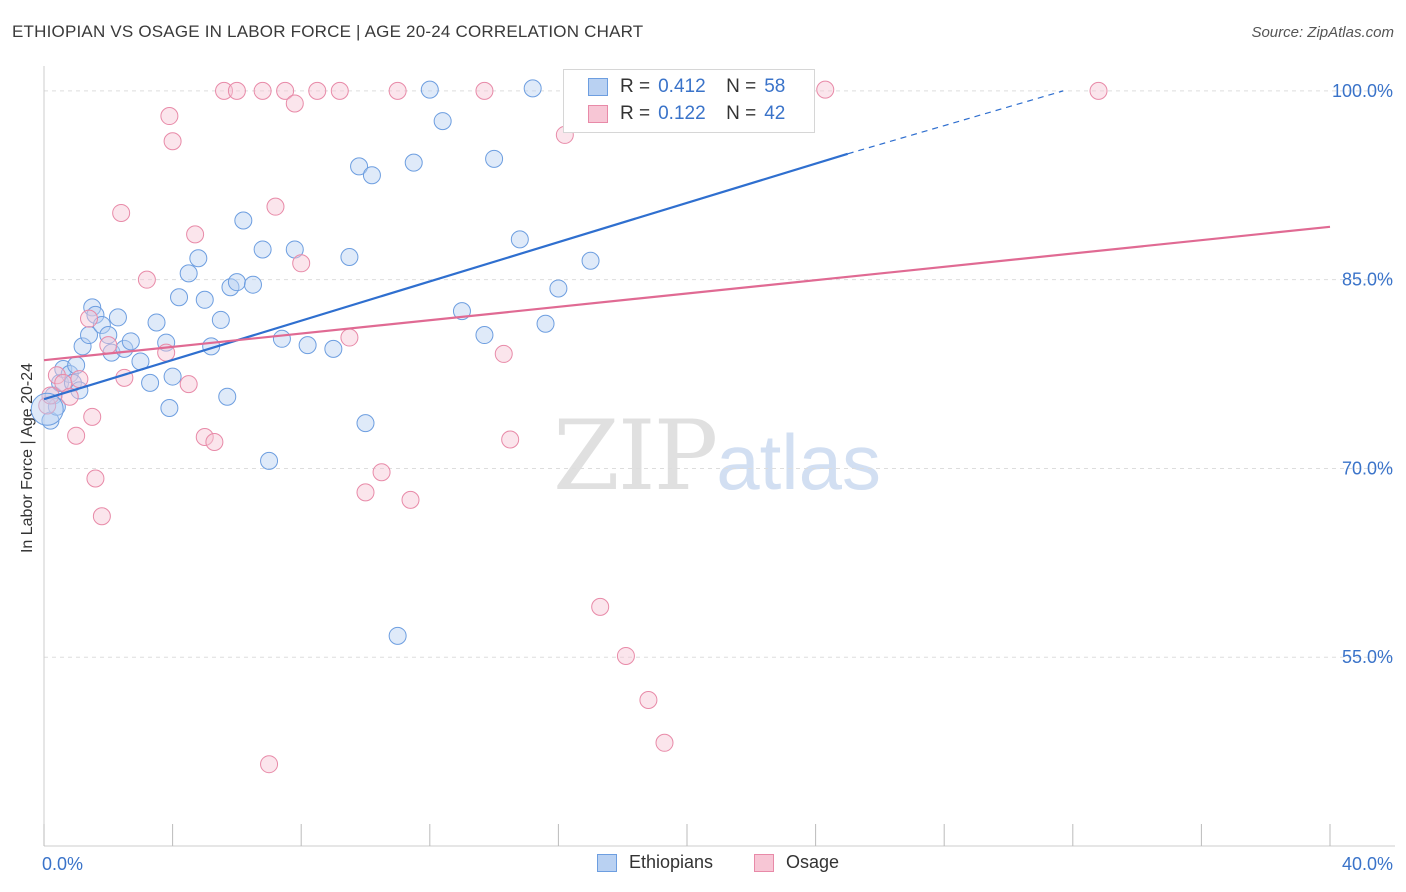 The width and height of the screenshot is (1406, 892). What do you see at coordinates (764, 862) in the screenshot?
I see `osage-legend-swatch` at bounding box center [764, 862].